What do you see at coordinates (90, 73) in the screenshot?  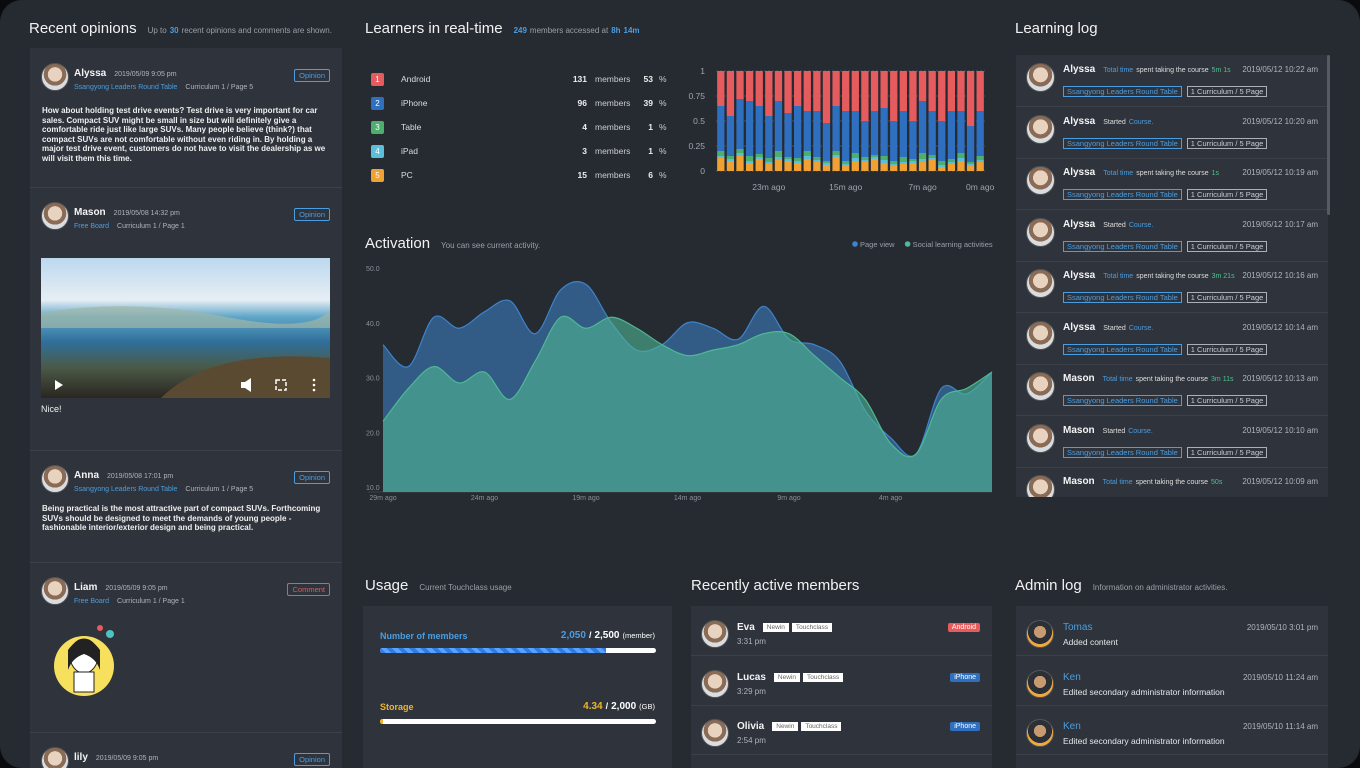 I see `author-name: Alyssa` at bounding box center [90, 73].